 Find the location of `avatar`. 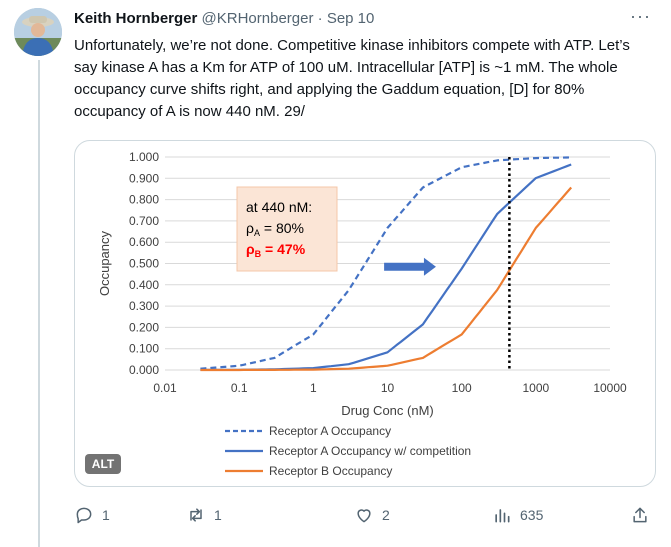

avatar is located at coordinates (38, 32).